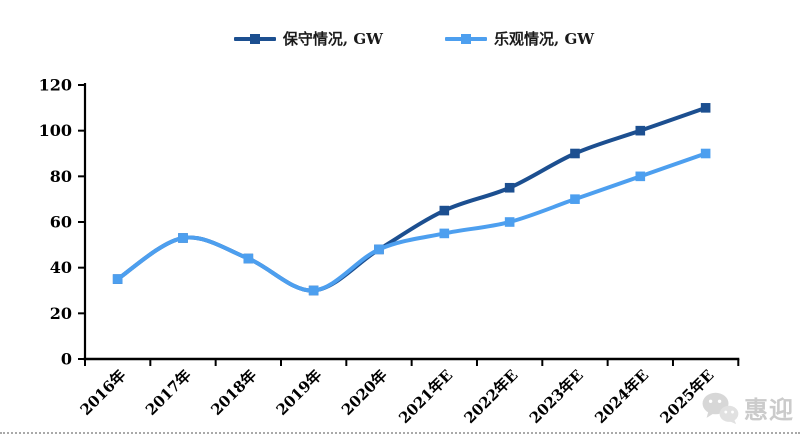 Image resolution: width=800 pixels, height=437 pixels. Describe the element at coordinates (621, 396) in the screenshot. I see `x-tick-label: 2024年E` at that location.